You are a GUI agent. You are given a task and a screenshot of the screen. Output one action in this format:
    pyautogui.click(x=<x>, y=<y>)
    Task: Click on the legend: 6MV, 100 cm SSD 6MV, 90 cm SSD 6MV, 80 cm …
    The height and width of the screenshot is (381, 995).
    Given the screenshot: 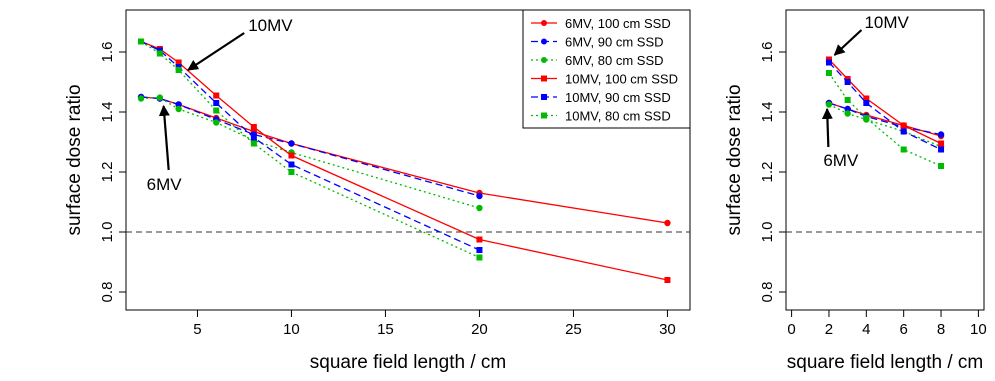 What is the action you would take?
    pyautogui.click(x=606, y=69)
    